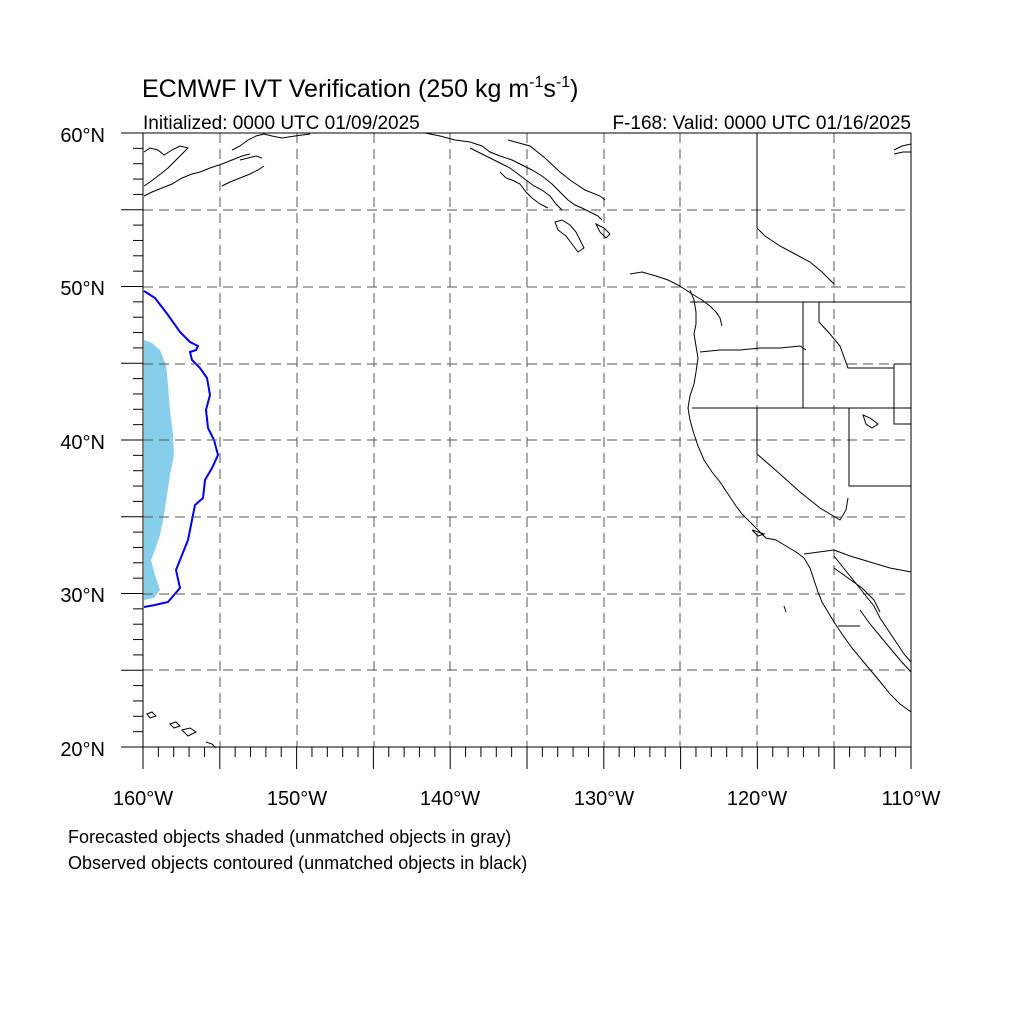  What do you see at coordinates (82, 596) in the screenshot?
I see `lat-label-30: 30°N` at bounding box center [82, 596].